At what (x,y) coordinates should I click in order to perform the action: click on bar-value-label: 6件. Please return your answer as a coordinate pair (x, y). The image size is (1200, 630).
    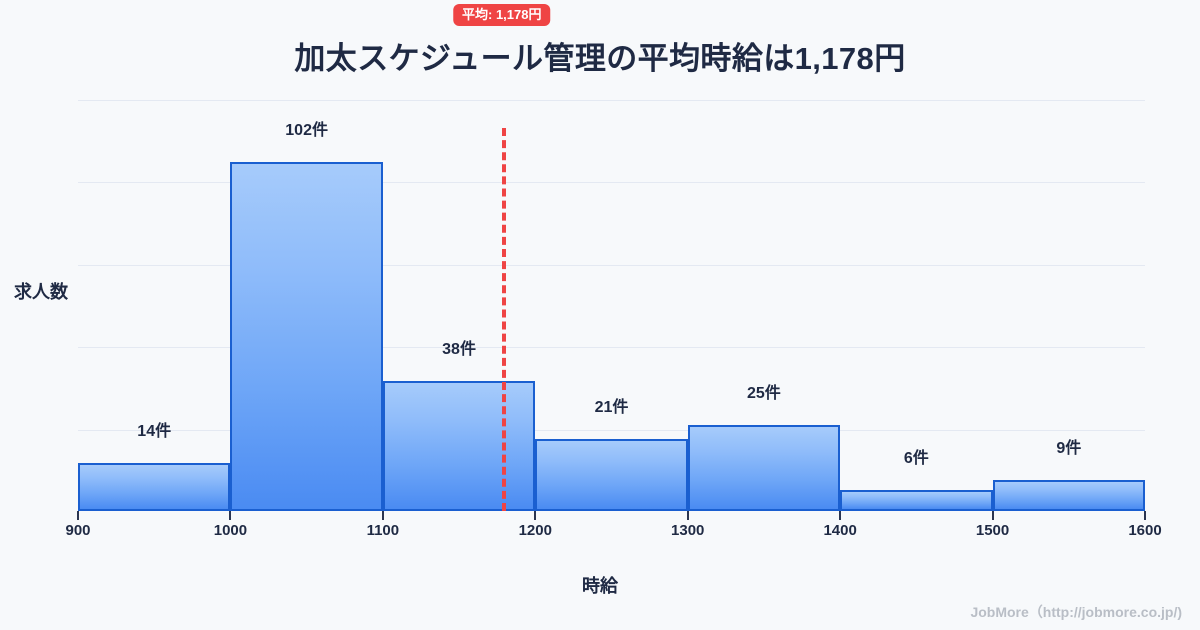
    Looking at the image, I should click on (916, 459).